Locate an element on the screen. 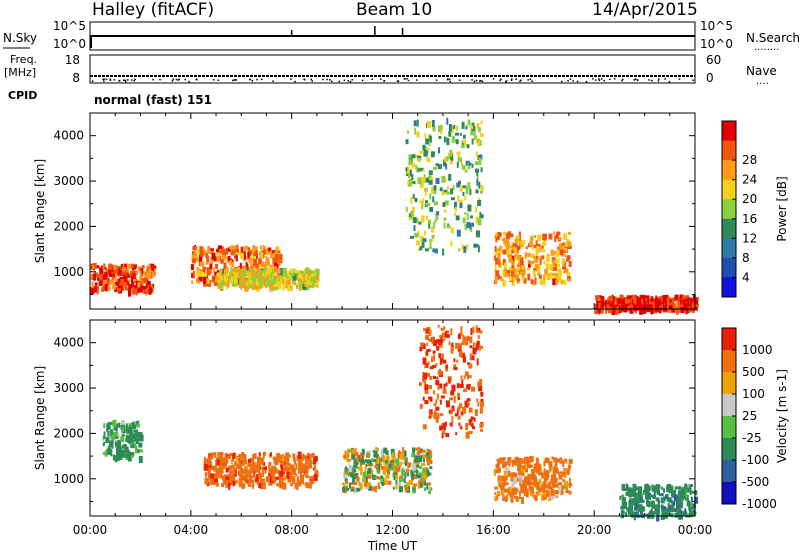 The image size is (800, 554). velocity-colorbar-tick-label: -100 is located at coordinates (755, 460).